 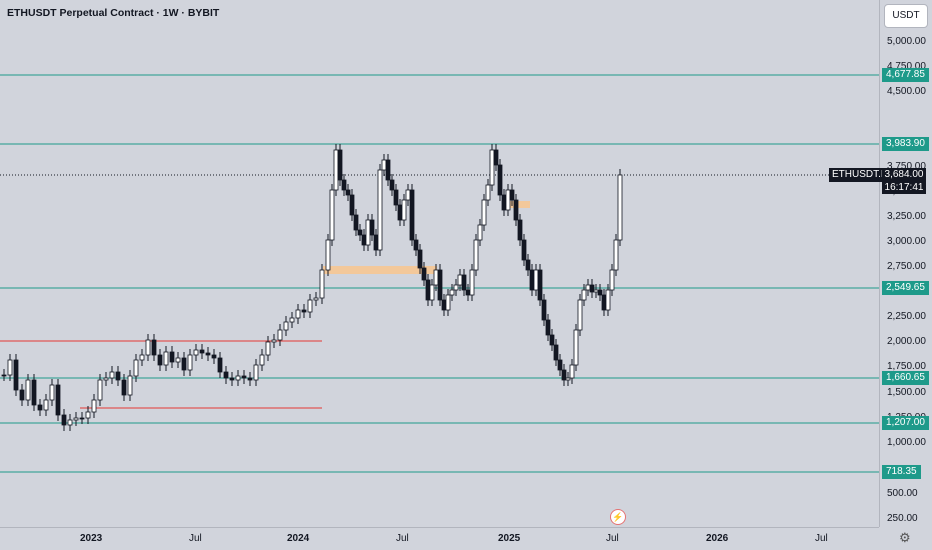 What do you see at coordinates (906, 41) in the screenshot?
I see `price-tick: 5,000.00` at bounding box center [906, 41].